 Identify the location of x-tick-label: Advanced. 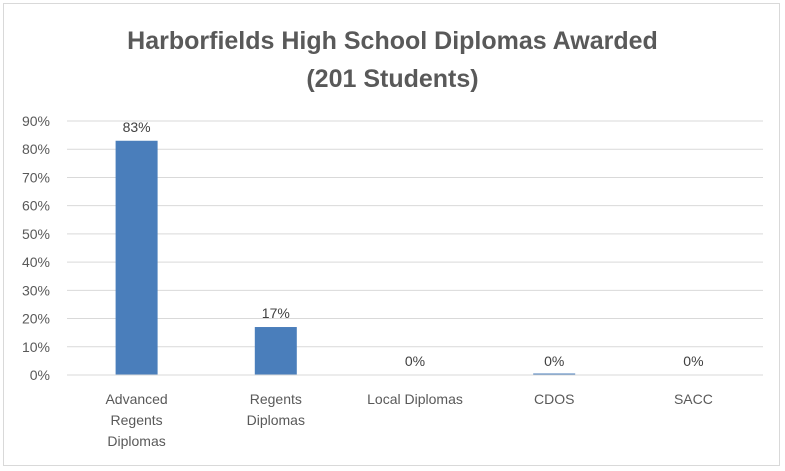
(136, 399).